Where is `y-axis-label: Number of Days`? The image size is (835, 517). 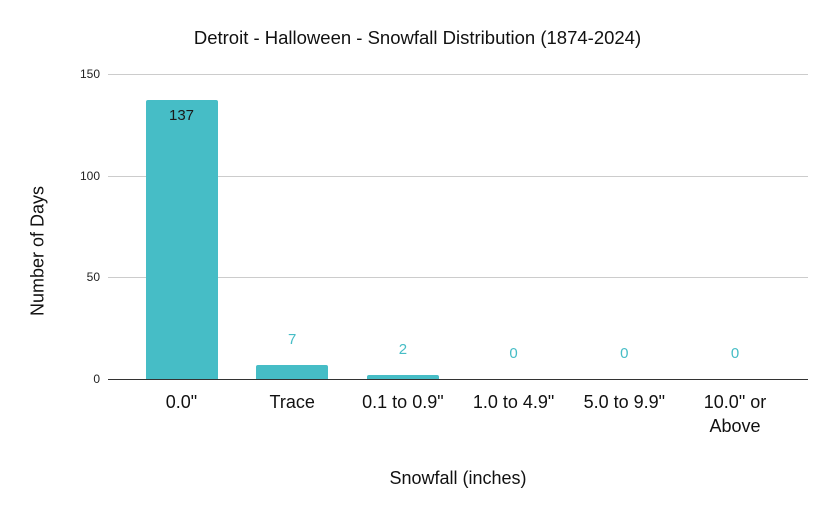 y-axis-label: Number of Days is located at coordinates (37, 251).